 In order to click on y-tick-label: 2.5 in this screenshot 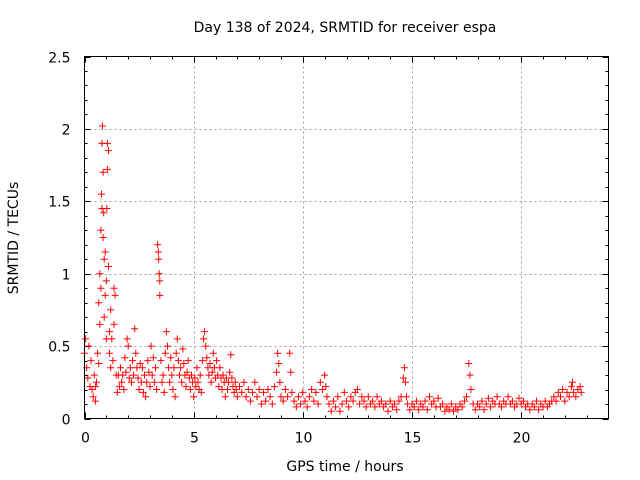, I will do `click(59, 59)`.